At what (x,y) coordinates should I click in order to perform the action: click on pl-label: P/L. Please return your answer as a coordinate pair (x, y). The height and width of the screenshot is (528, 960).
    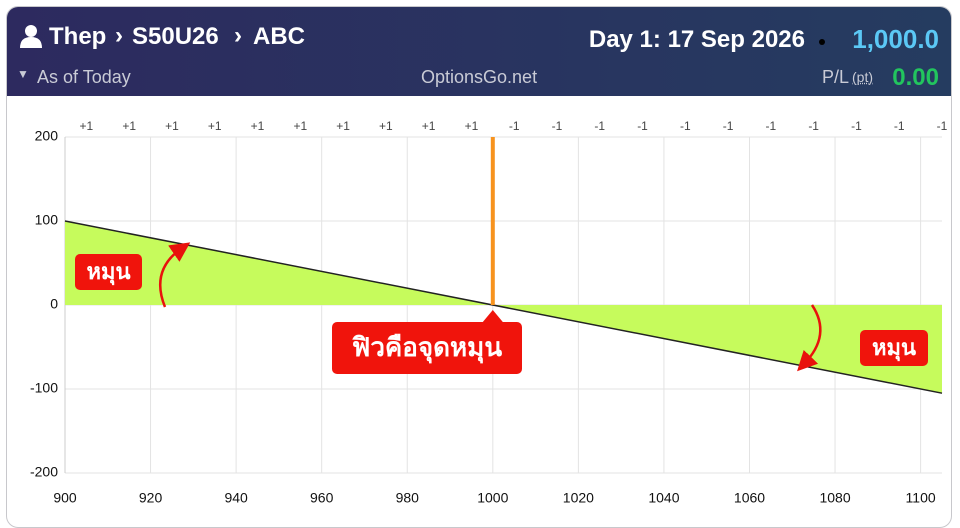
    Looking at the image, I should click on (836, 77).